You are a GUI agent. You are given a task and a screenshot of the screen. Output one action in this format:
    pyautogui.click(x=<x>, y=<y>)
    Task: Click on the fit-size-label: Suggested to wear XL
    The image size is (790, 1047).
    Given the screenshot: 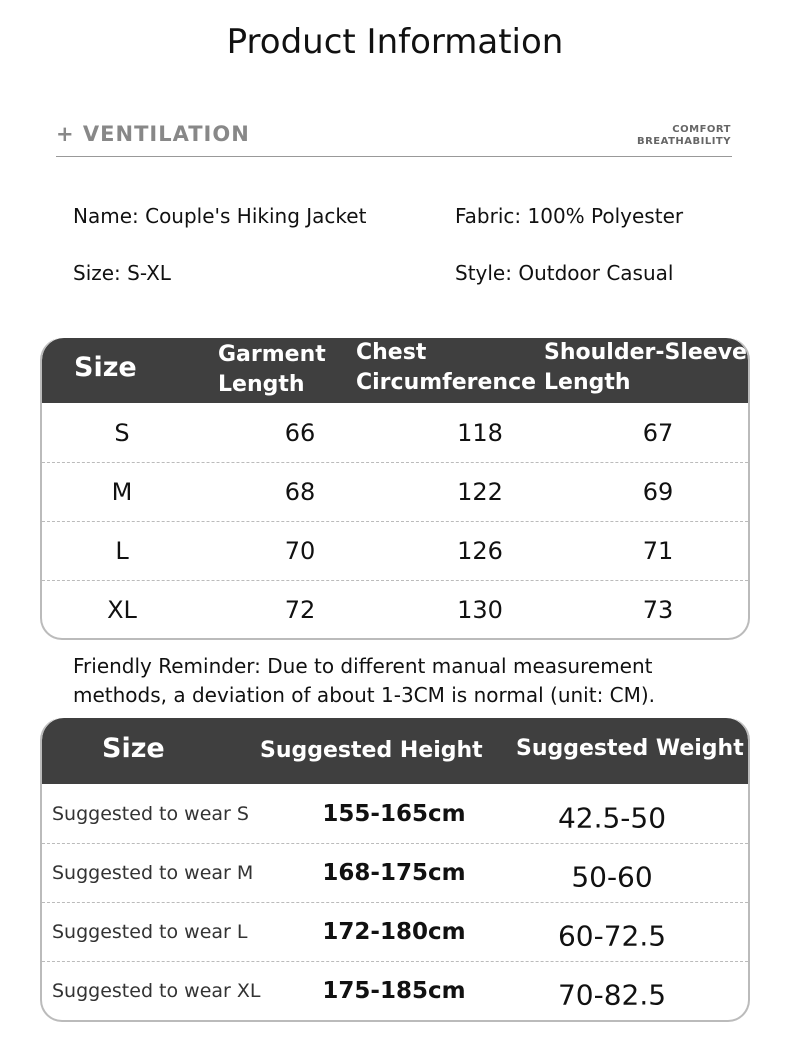 What is the action you would take?
    pyautogui.click(x=156, y=991)
    